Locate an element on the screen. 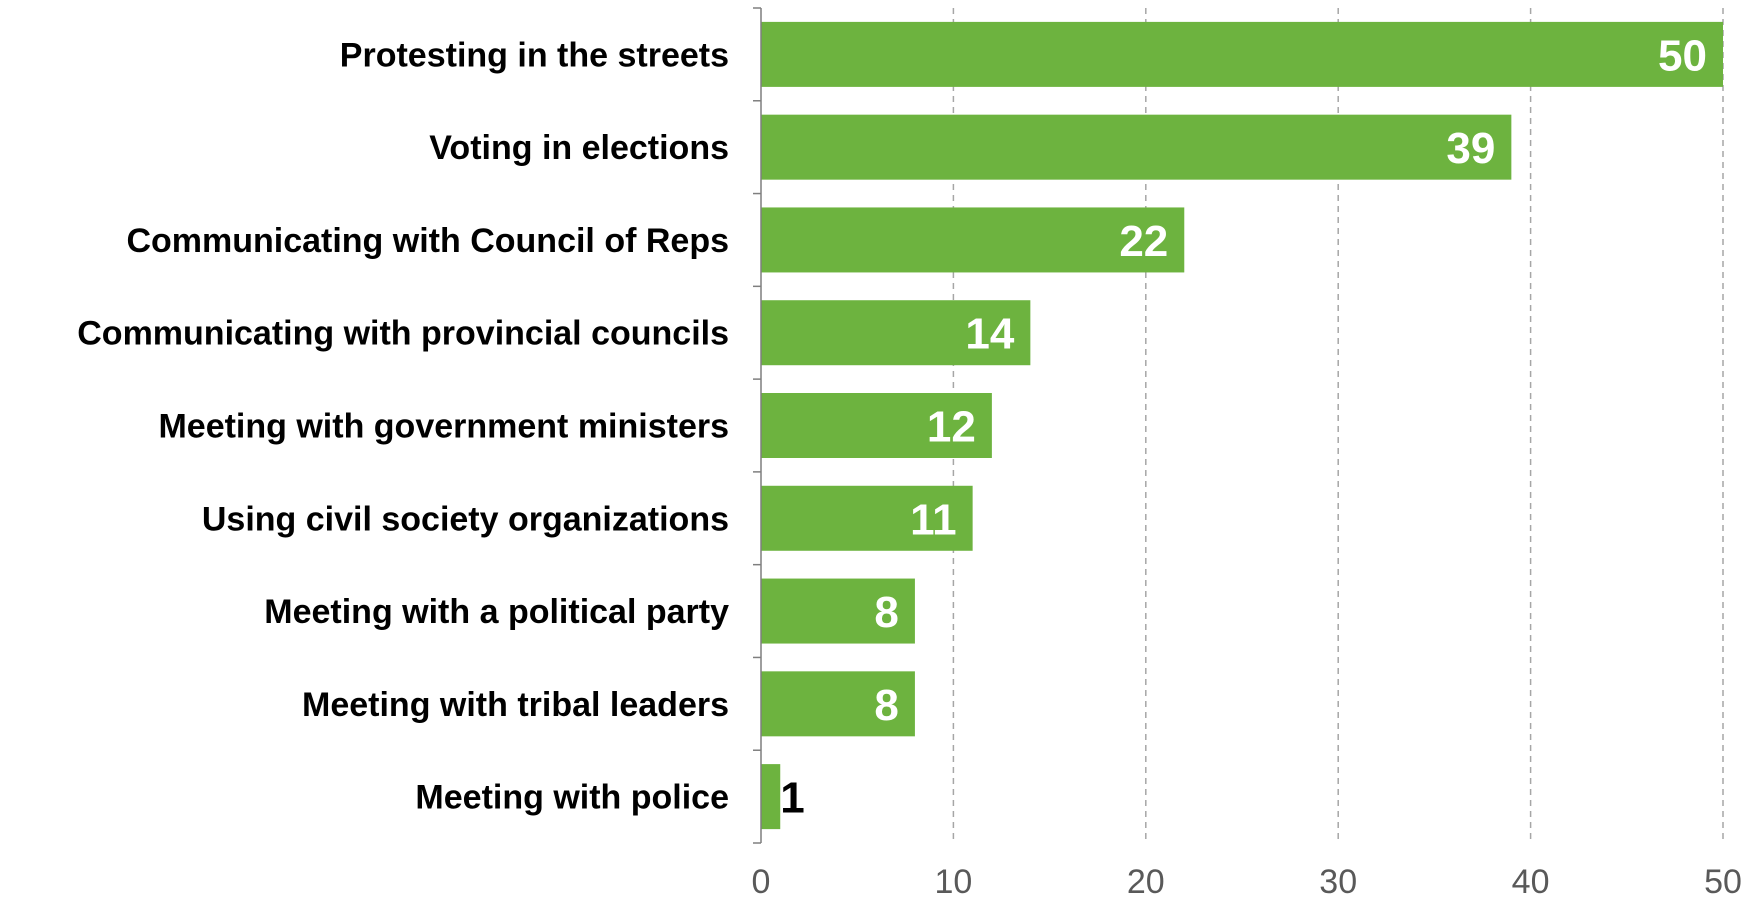 The height and width of the screenshot is (903, 1754). data-label: 11 is located at coordinates (933, 519).